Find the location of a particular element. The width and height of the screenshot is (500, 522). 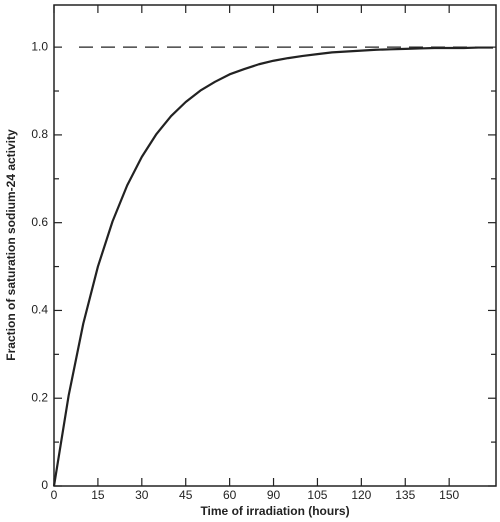

x-tick-label: 90 is located at coordinates (274, 495).